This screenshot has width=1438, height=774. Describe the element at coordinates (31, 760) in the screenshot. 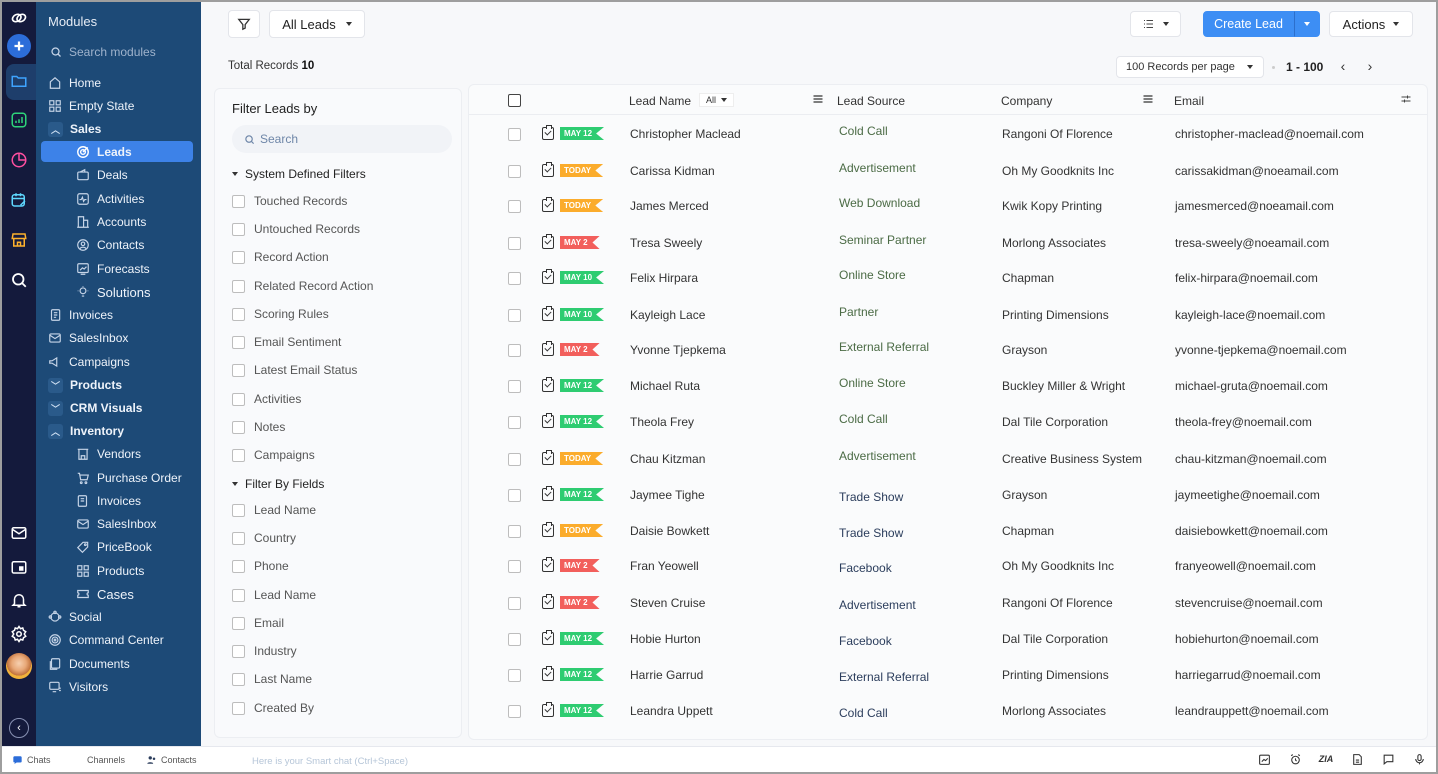

I see `chats-tab: Chats` at that location.